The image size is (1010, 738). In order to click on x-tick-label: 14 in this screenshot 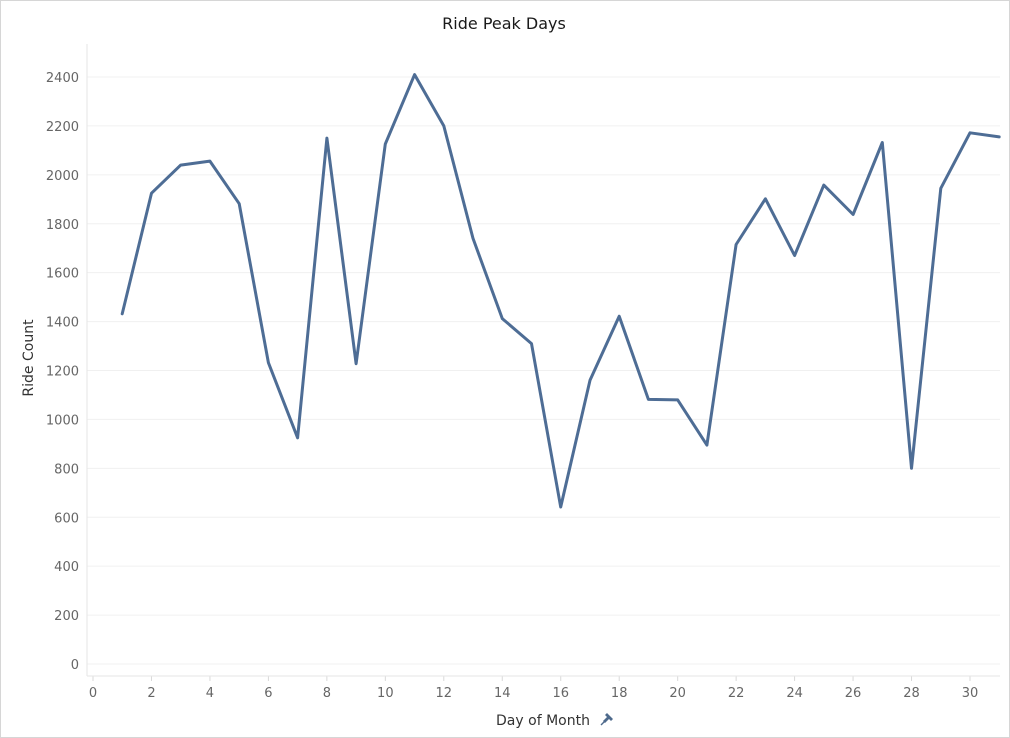, I will do `click(502, 693)`.